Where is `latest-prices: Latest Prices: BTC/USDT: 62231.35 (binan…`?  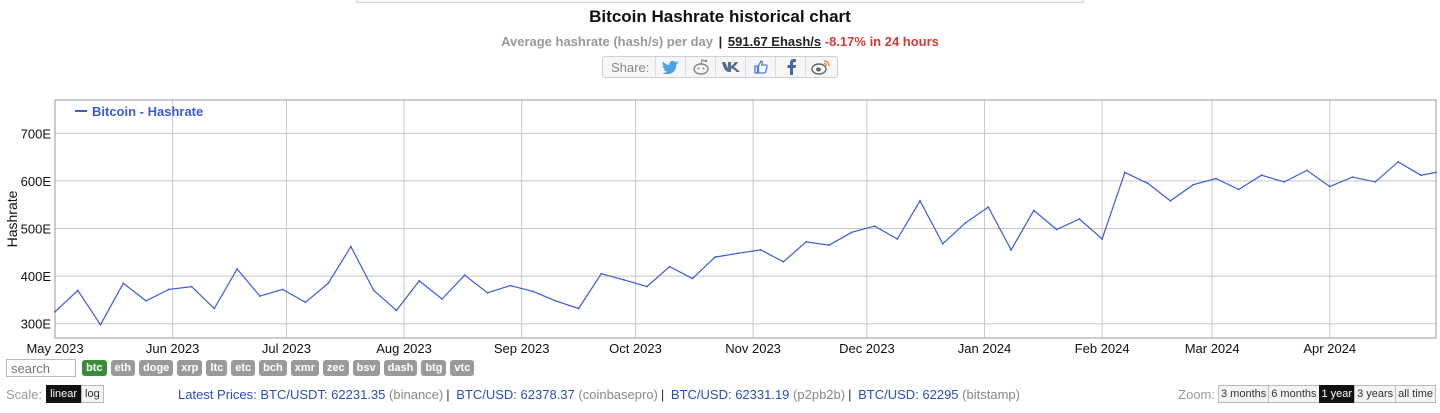 latest-prices: Latest Prices: BTC/USDT: 62231.35 (binan… is located at coordinates (599, 394).